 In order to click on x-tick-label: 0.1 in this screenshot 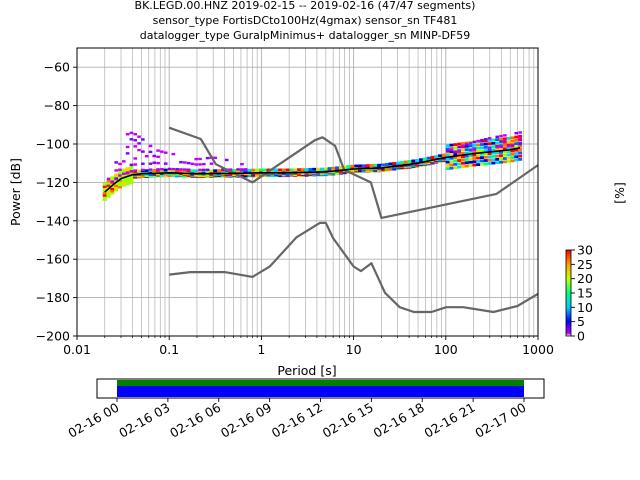, I will do `click(169, 349)`.